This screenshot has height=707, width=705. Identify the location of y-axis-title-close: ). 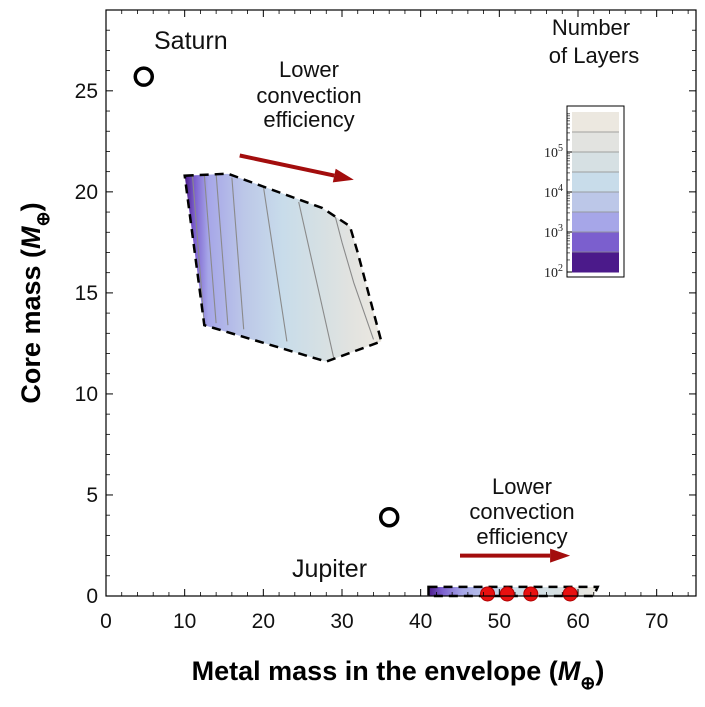
(31, 206).